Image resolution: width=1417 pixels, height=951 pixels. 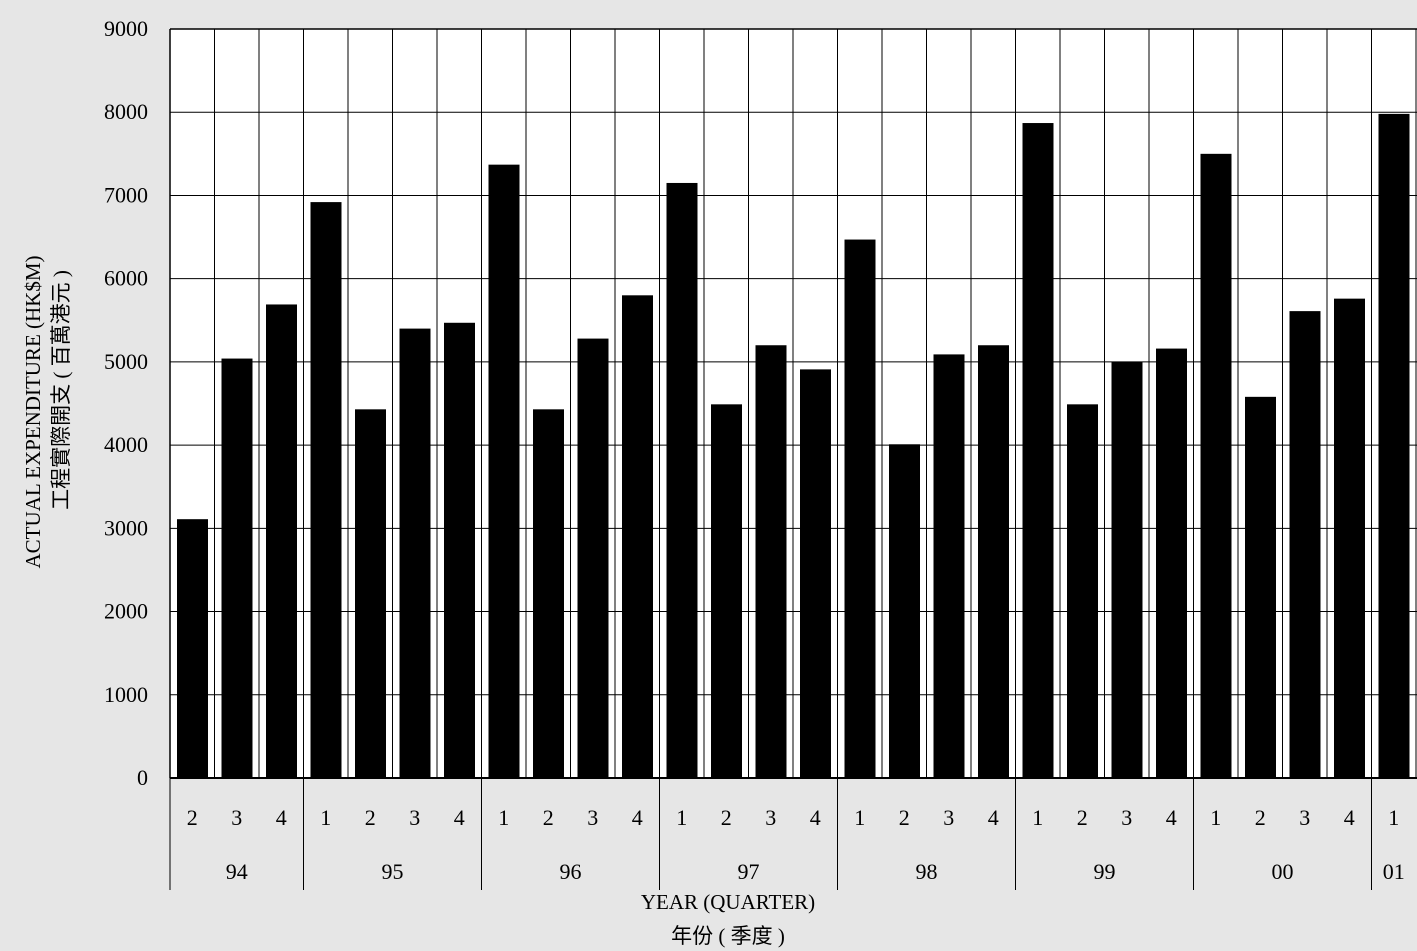 I want to click on year-label: 99, so click(x=1105, y=871).